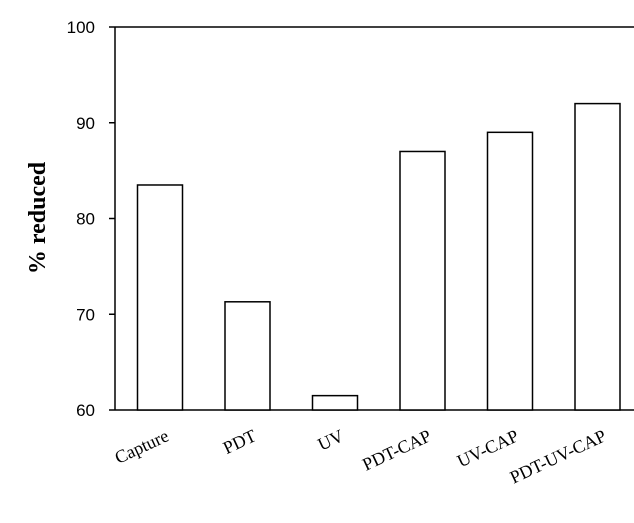 The image size is (634, 523). Describe the element at coordinates (331, 439) in the screenshot. I see `x-tick-label: UV` at that location.